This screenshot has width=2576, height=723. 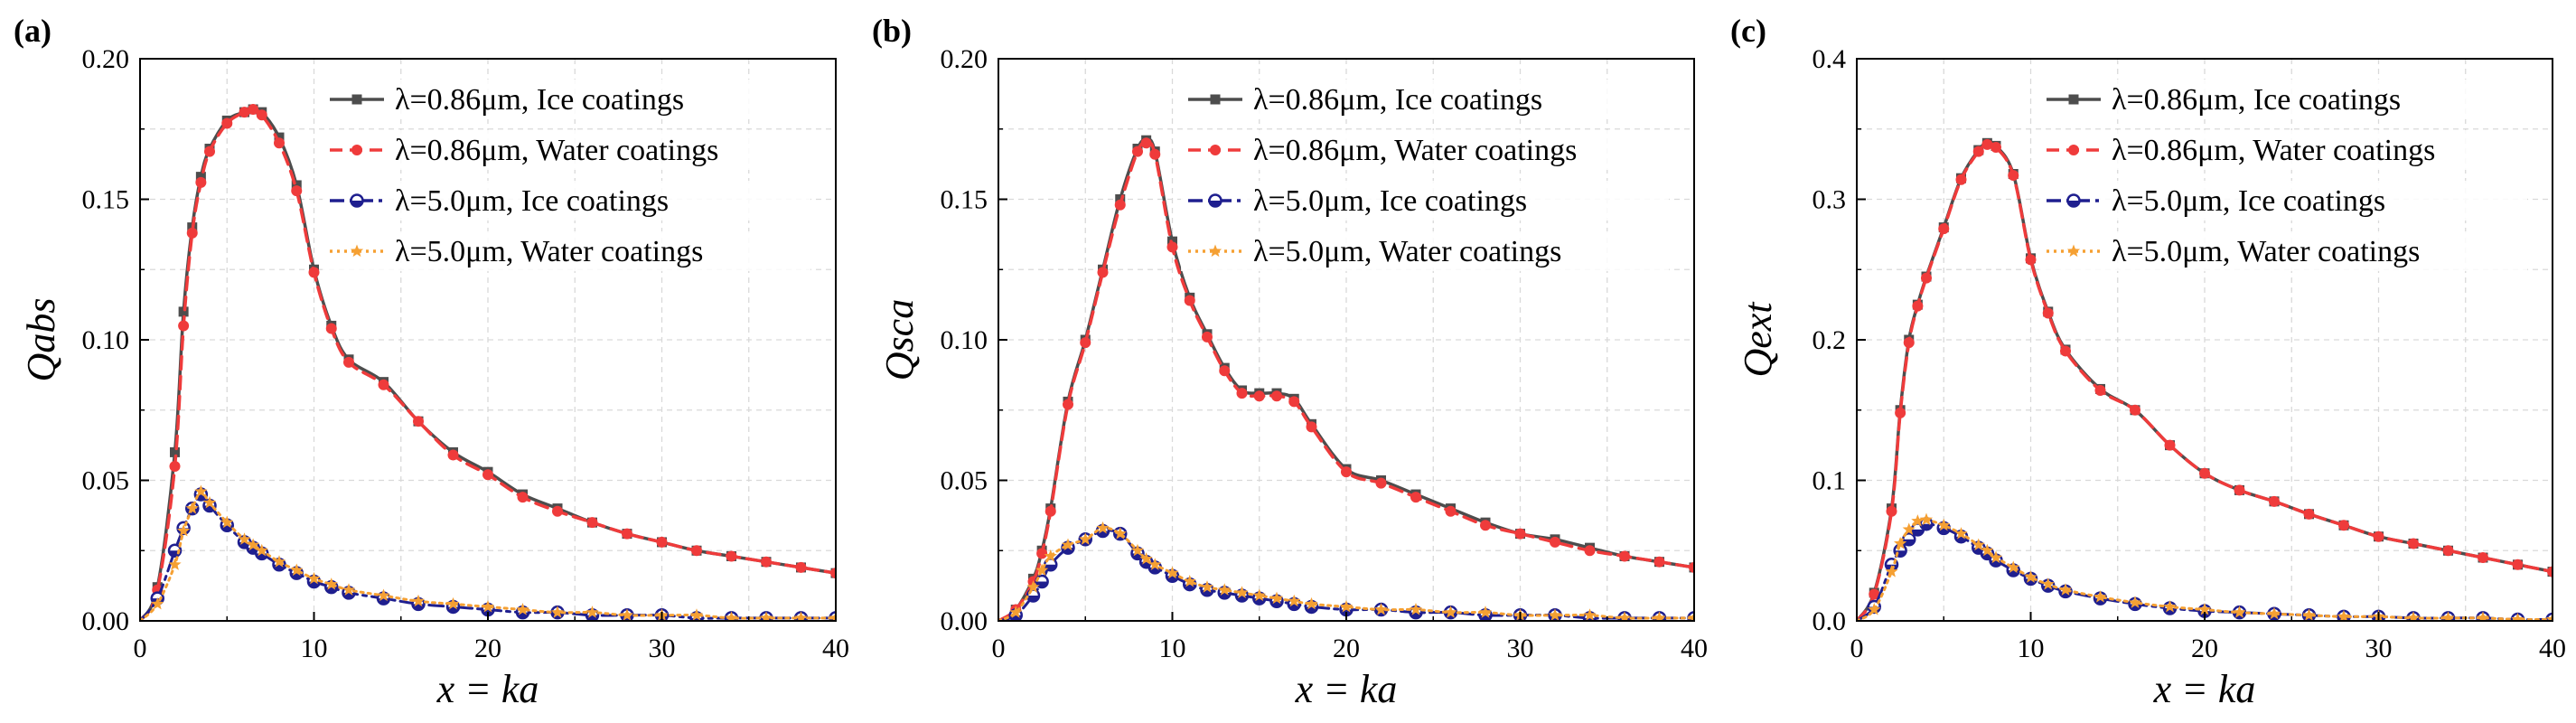 I want to click on x-tick-label: 10, so click(x=314, y=648).